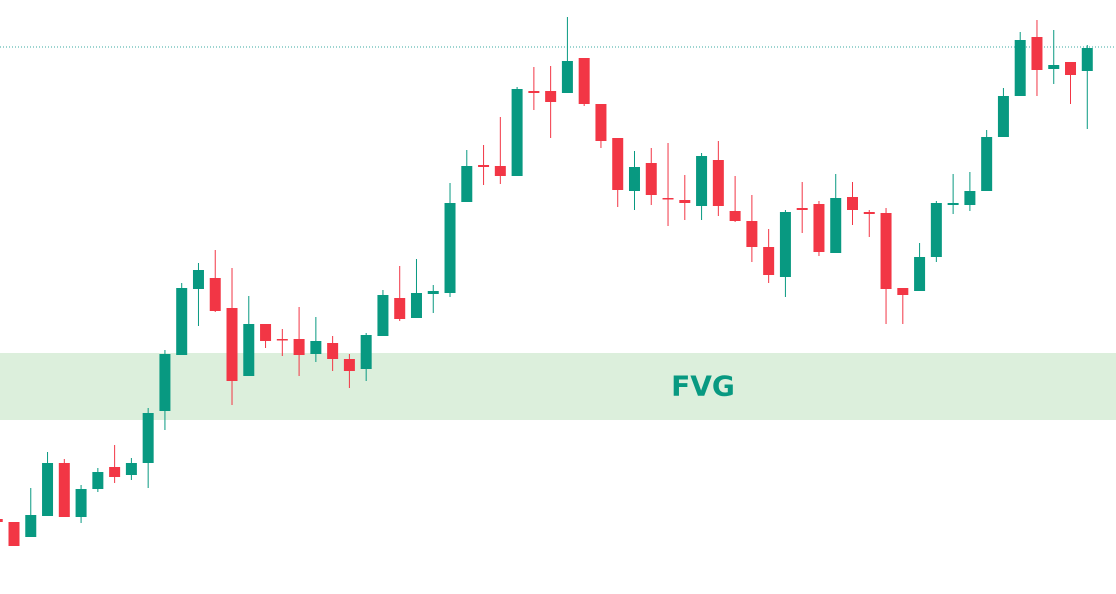 Image resolution: width=1116 pixels, height=594 pixels. I want to click on fvg-zone, so click(558, 386).